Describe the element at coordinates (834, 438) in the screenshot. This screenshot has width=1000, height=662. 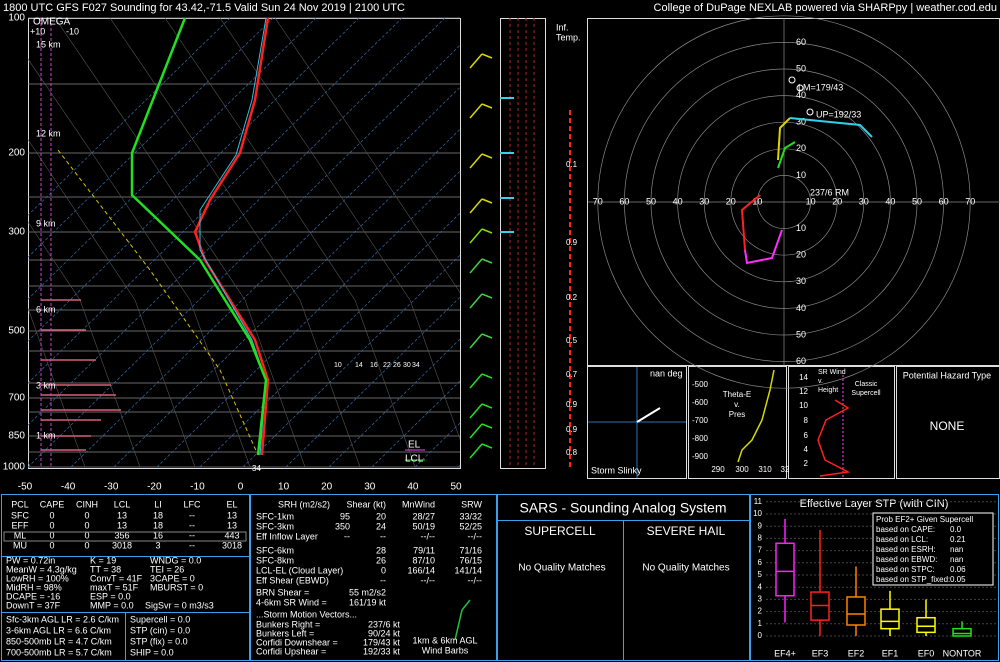
I see `srwind-profile` at that location.